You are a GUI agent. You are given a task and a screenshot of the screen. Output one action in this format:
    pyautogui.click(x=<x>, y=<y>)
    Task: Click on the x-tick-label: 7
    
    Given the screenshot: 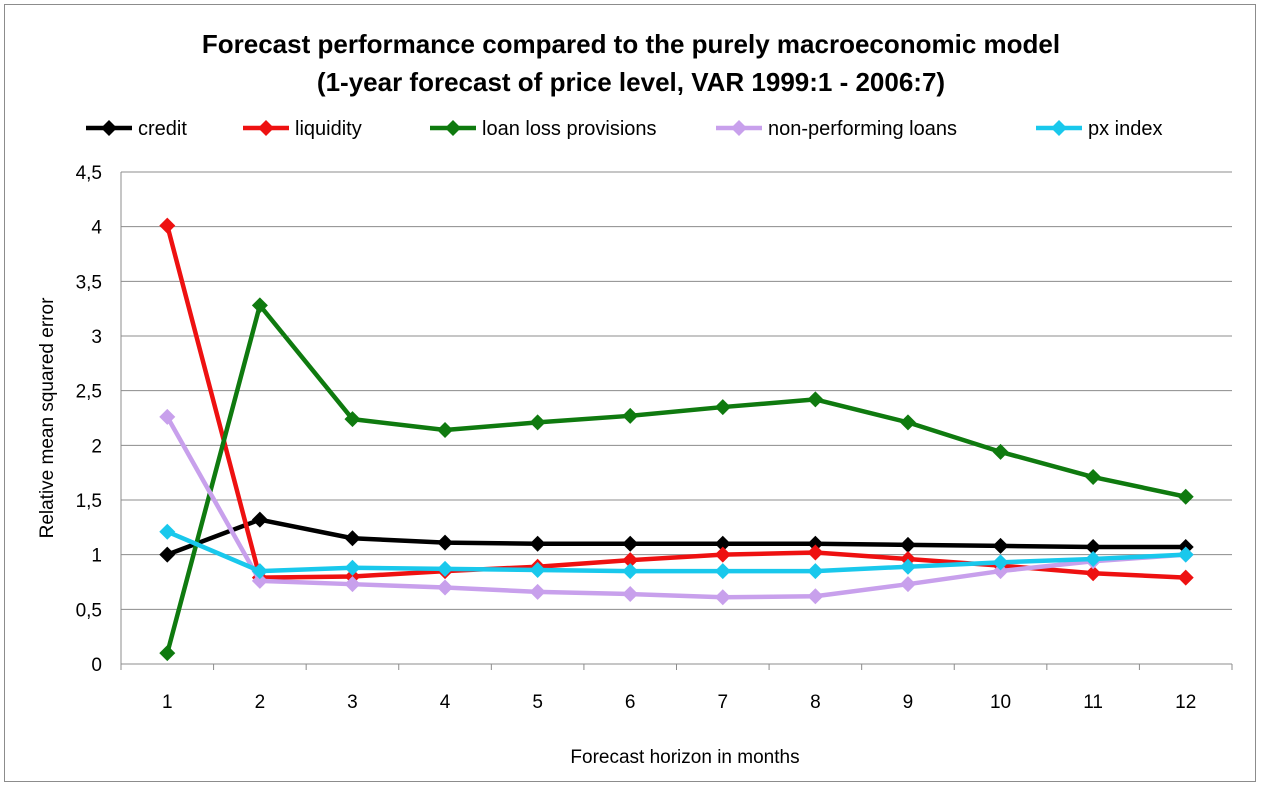 What is the action you would take?
    pyautogui.click(x=723, y=702)
    